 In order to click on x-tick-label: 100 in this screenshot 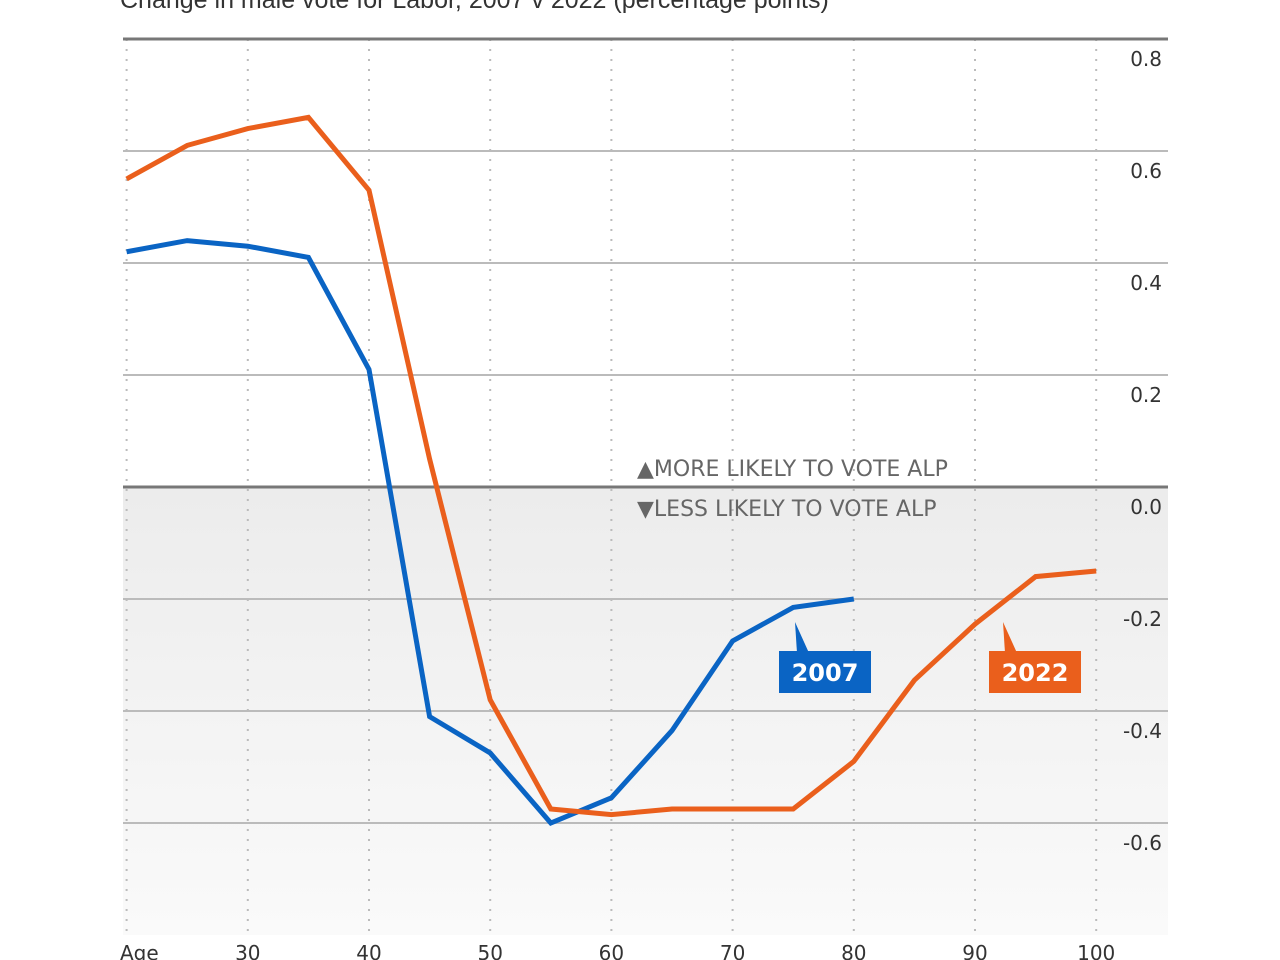, I will do `click(1096, 950)`.